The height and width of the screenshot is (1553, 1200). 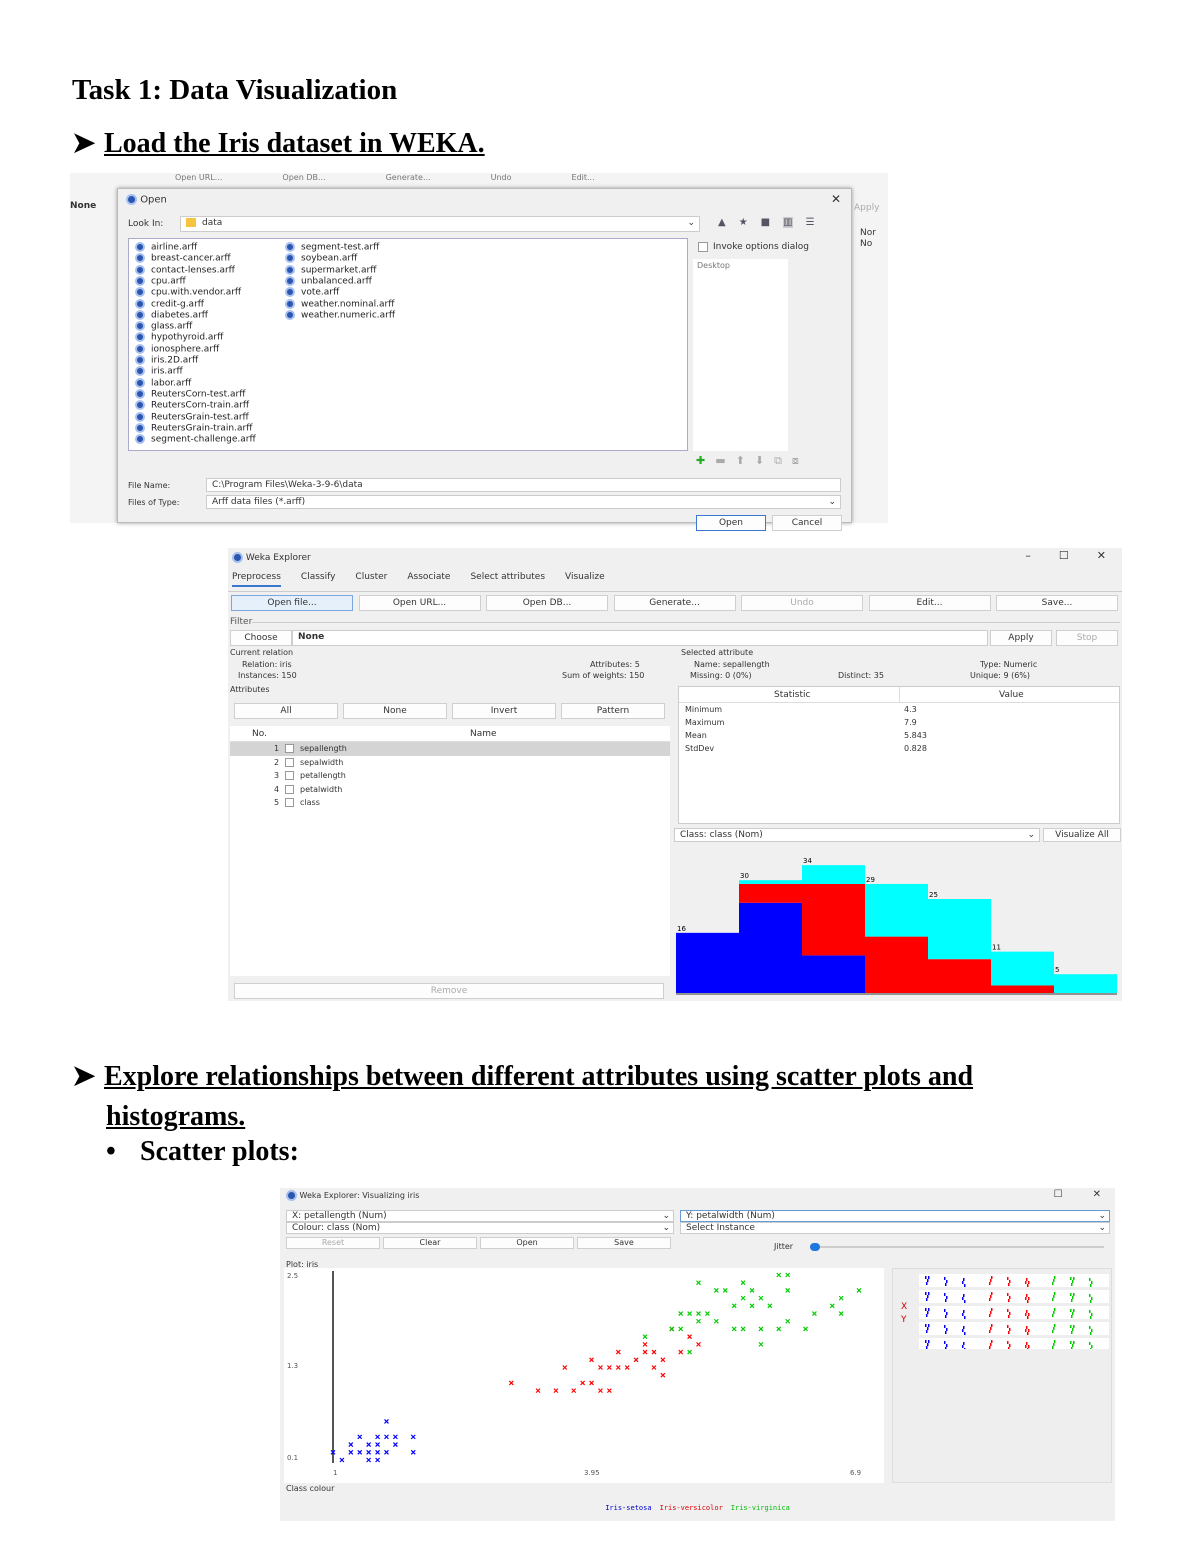 I want to click on col-statistic-header: Statistic, so click(x=792, y=695).